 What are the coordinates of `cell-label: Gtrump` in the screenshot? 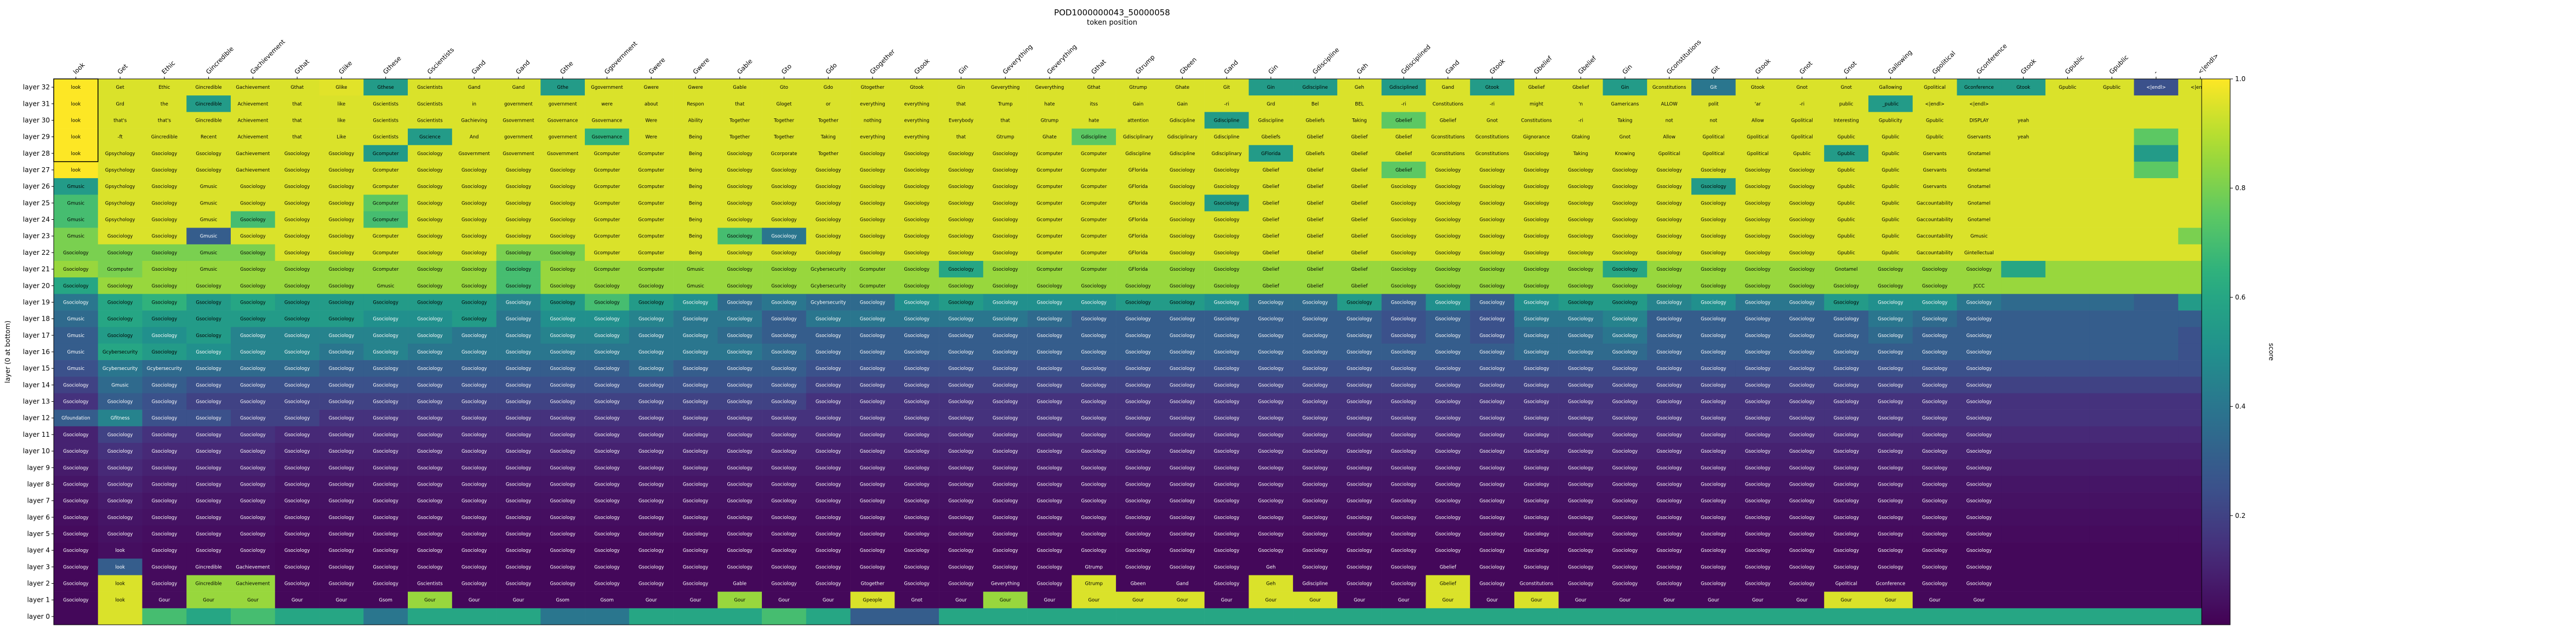 It's located at (1049, 120).